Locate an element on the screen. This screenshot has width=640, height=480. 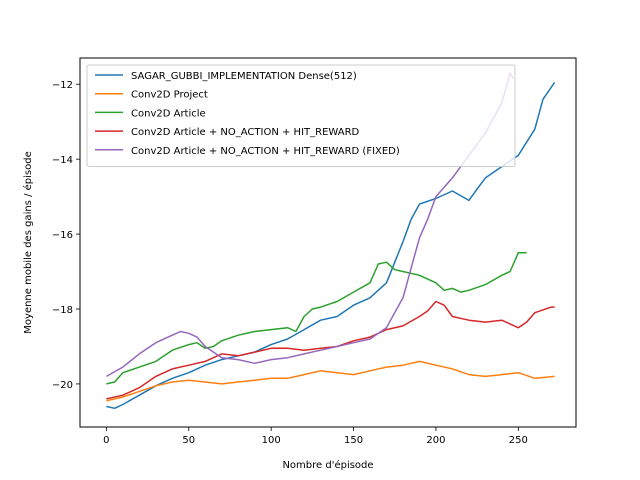
x-tick-label: 50 is located at coordinates (188, 440).